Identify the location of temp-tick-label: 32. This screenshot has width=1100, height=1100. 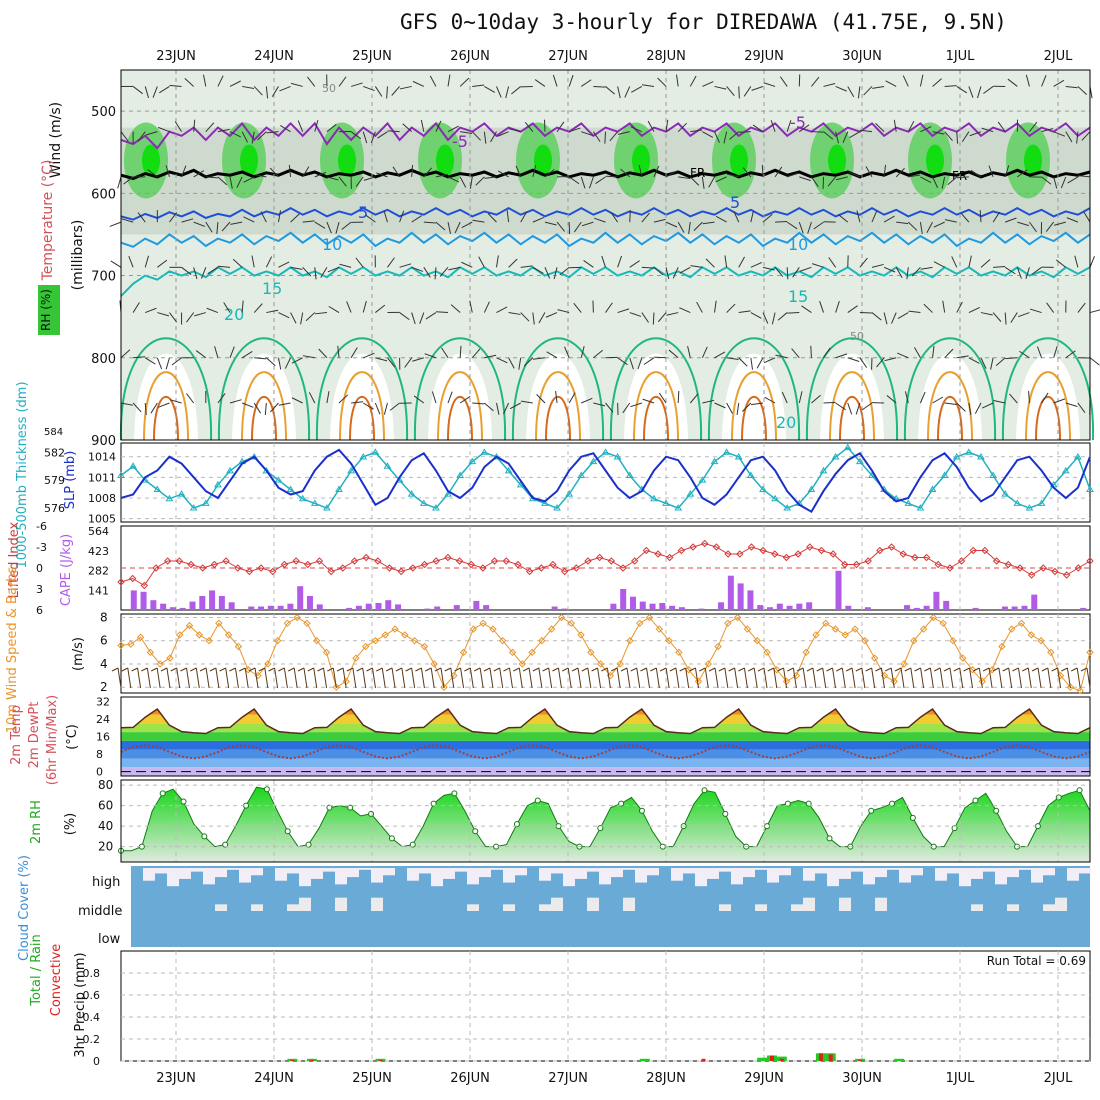
(103, 701).